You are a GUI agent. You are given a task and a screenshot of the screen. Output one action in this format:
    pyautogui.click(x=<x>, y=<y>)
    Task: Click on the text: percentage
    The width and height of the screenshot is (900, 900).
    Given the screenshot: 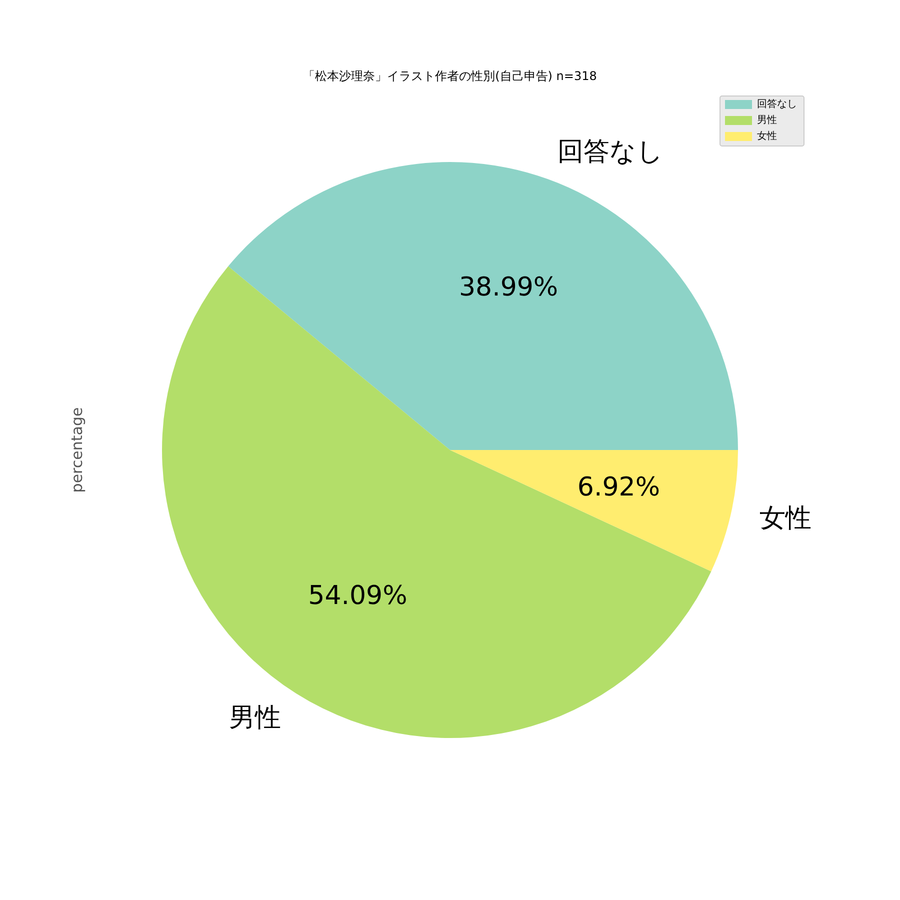 What is the action you would take?
    pyautogui.click(x=77, y=450)
    